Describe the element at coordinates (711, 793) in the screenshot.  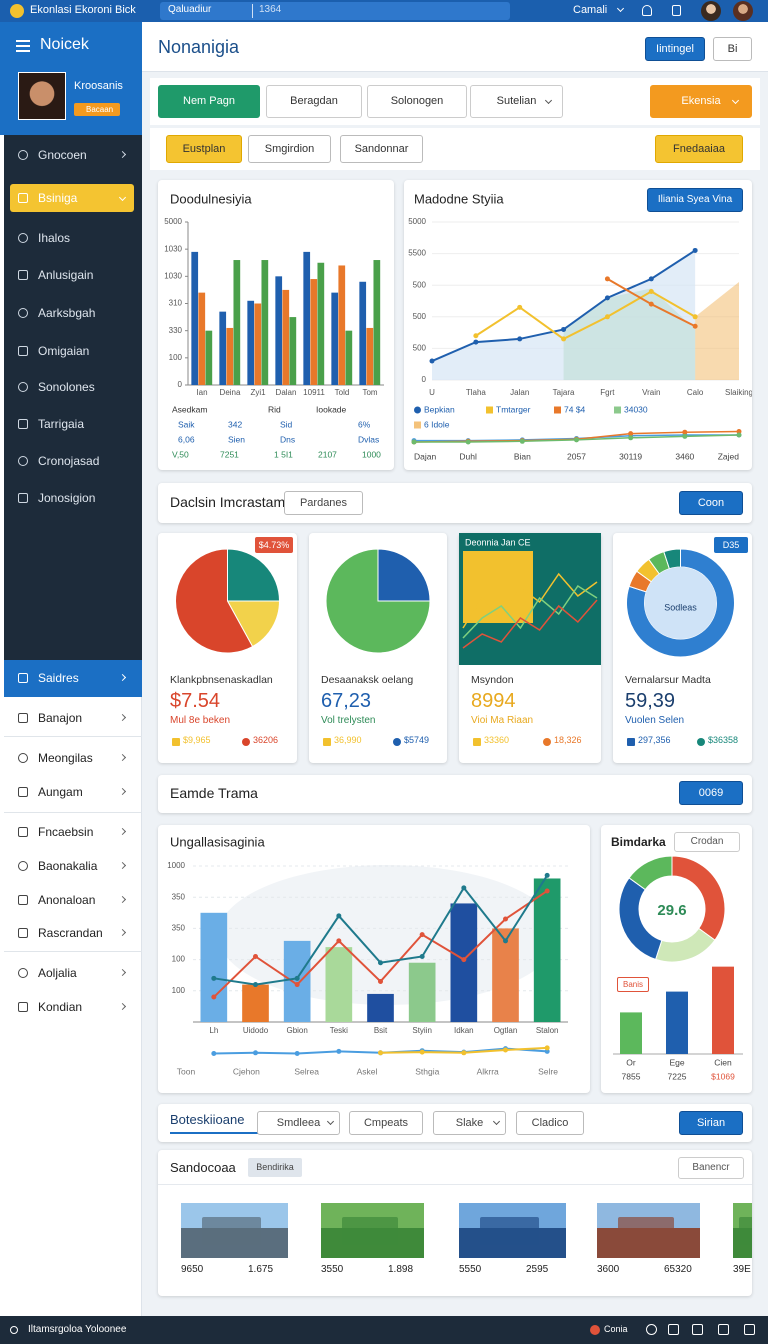
I see `button: 0069` at that location.